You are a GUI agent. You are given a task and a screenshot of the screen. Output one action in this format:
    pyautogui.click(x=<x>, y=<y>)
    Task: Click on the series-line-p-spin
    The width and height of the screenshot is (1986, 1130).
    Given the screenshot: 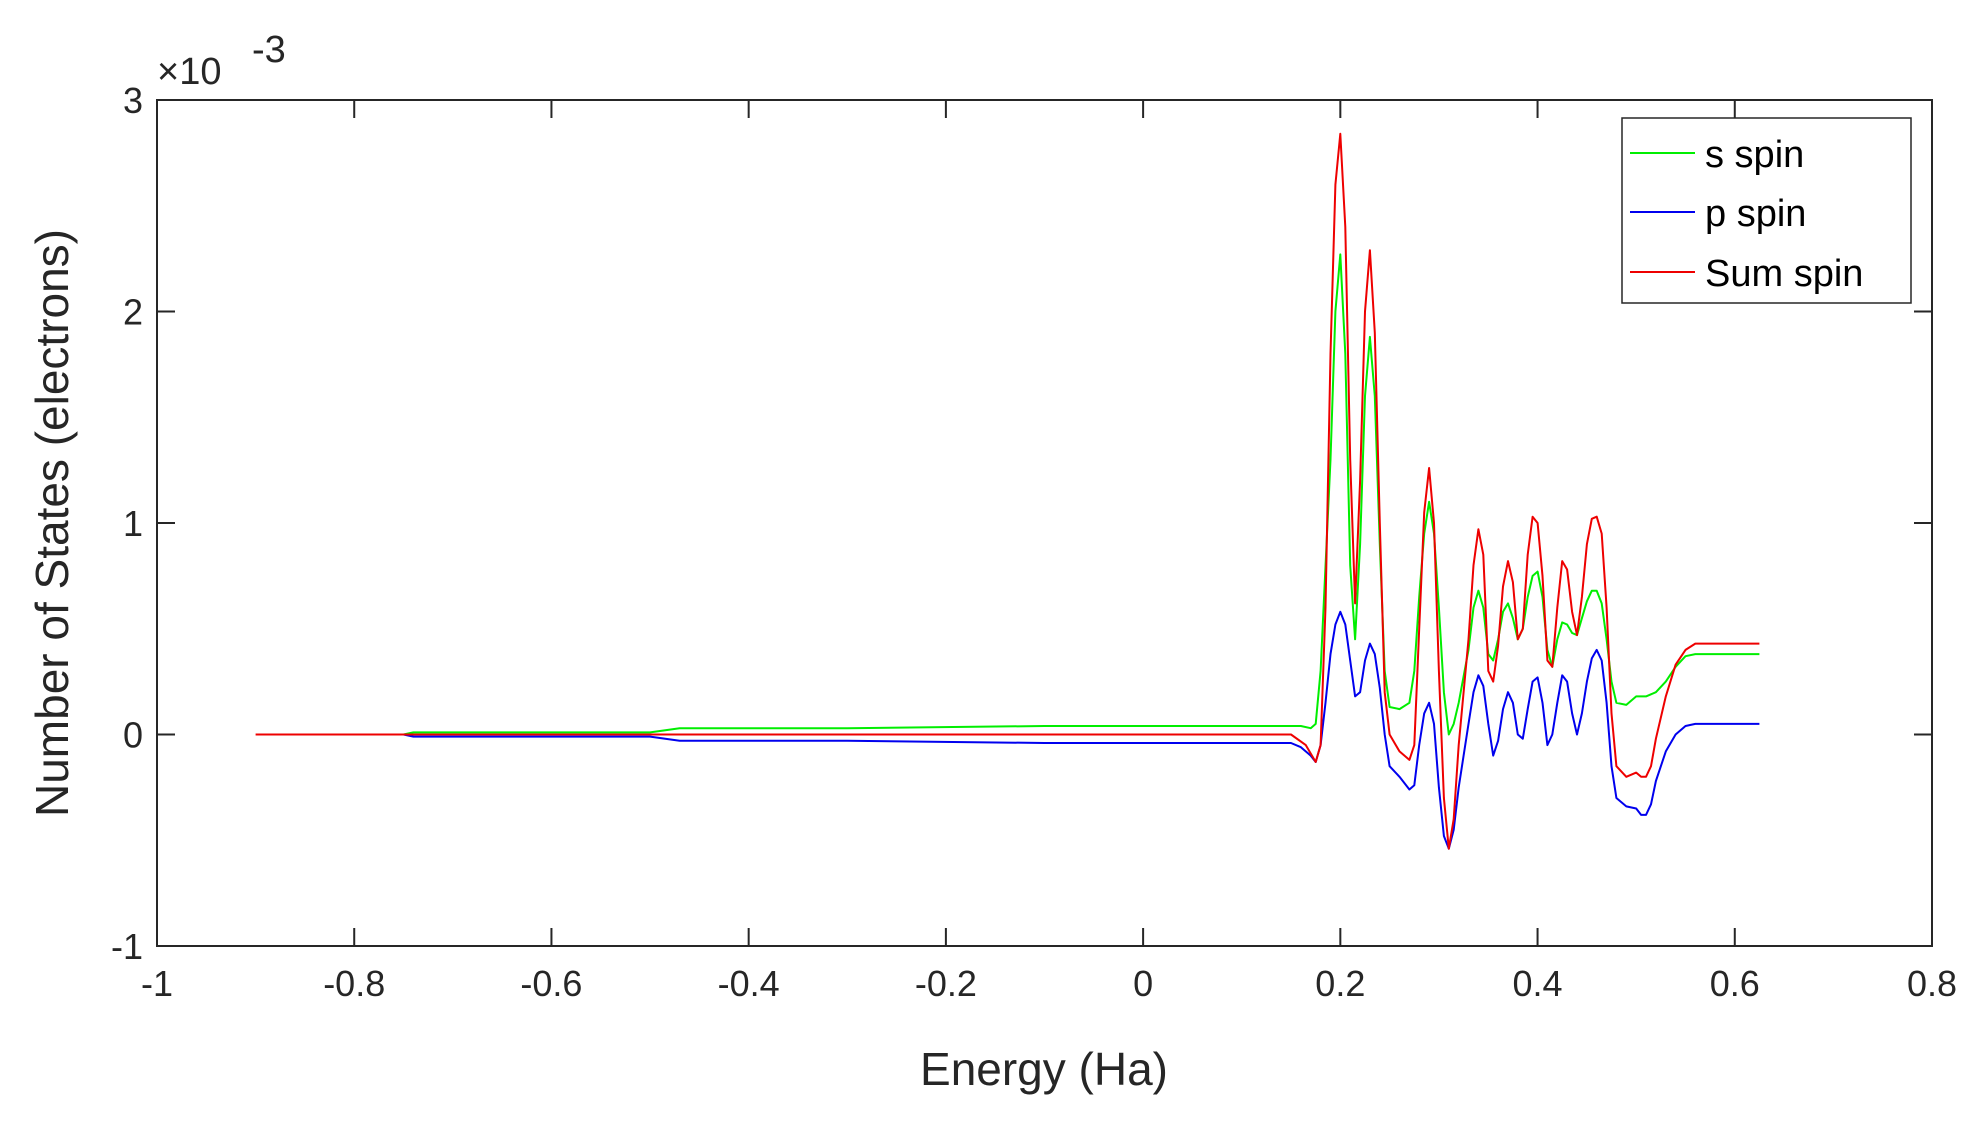 What is the action you would take?
    pyautogui.click(x=1081, y=730)
    